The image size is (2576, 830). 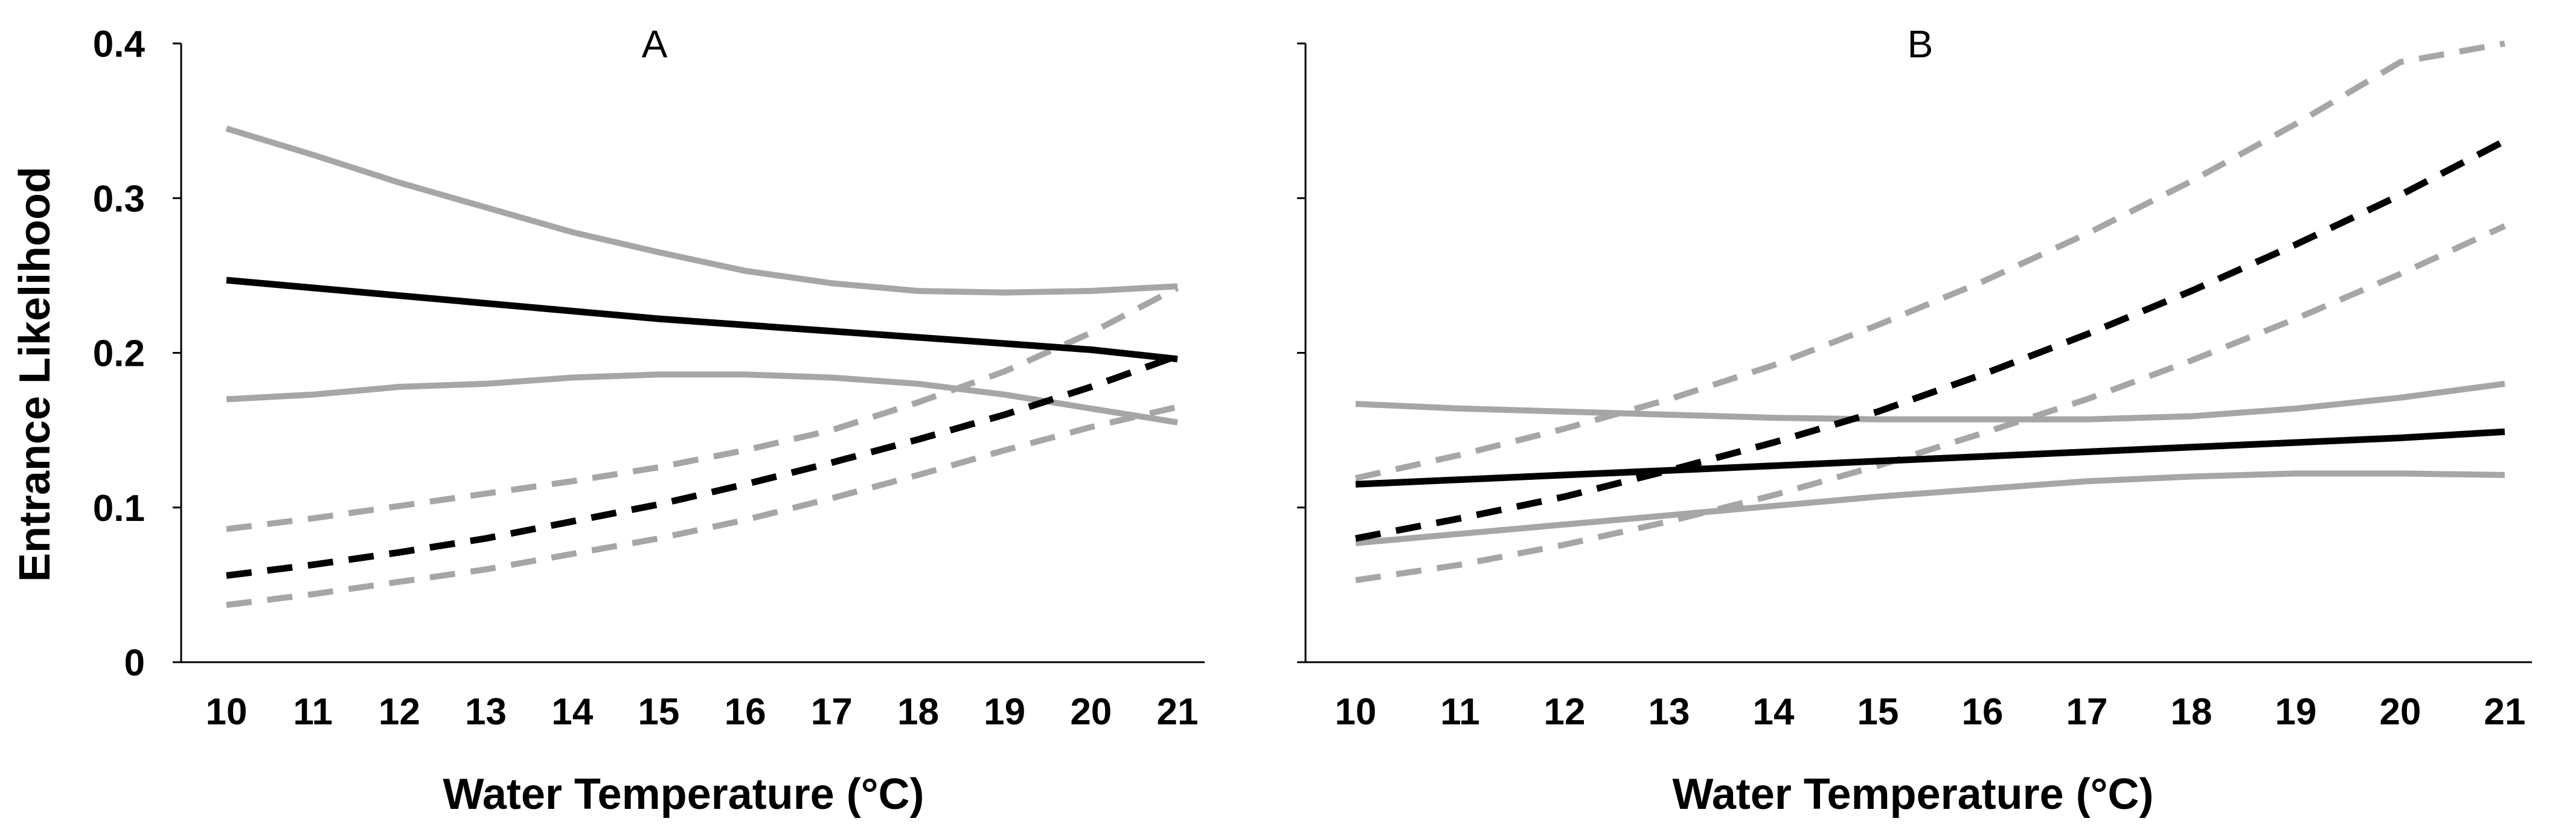 I want to click on panel-a-xtick-label: 12, so click(x=399, y=712).